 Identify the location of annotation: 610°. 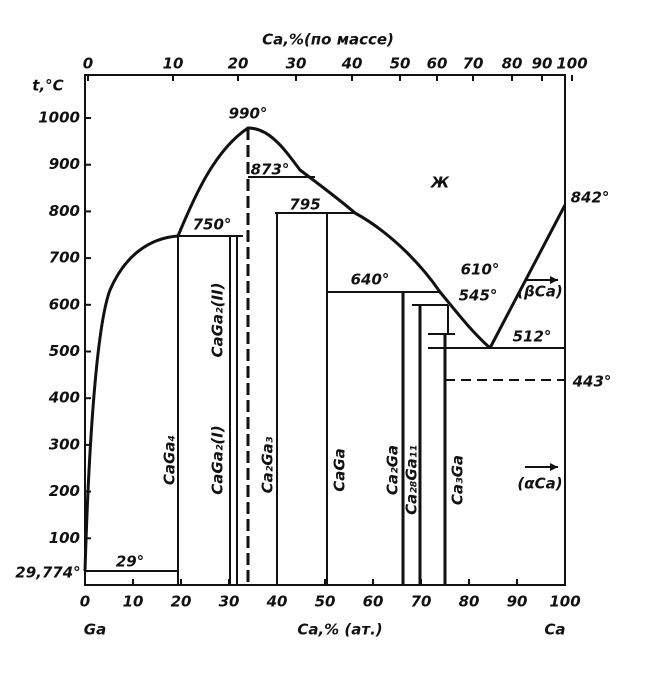
(480, 270).